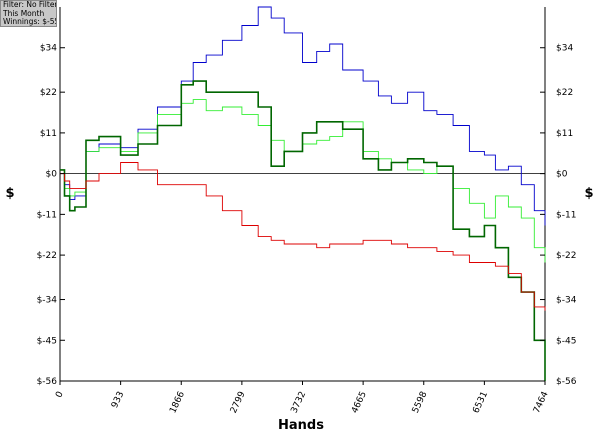 Image resolution: width=600 pixels, height=435 pixels. Describe the element at coordinates (420, 402) in the screenshot. I see `x-tick-label: 5598` at that location.